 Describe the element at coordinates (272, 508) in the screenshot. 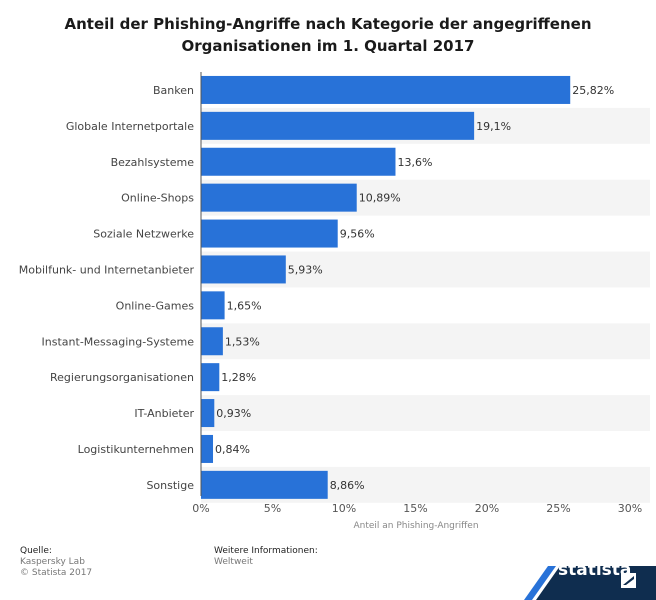

I see `x-tick-label: 5%` at that location.